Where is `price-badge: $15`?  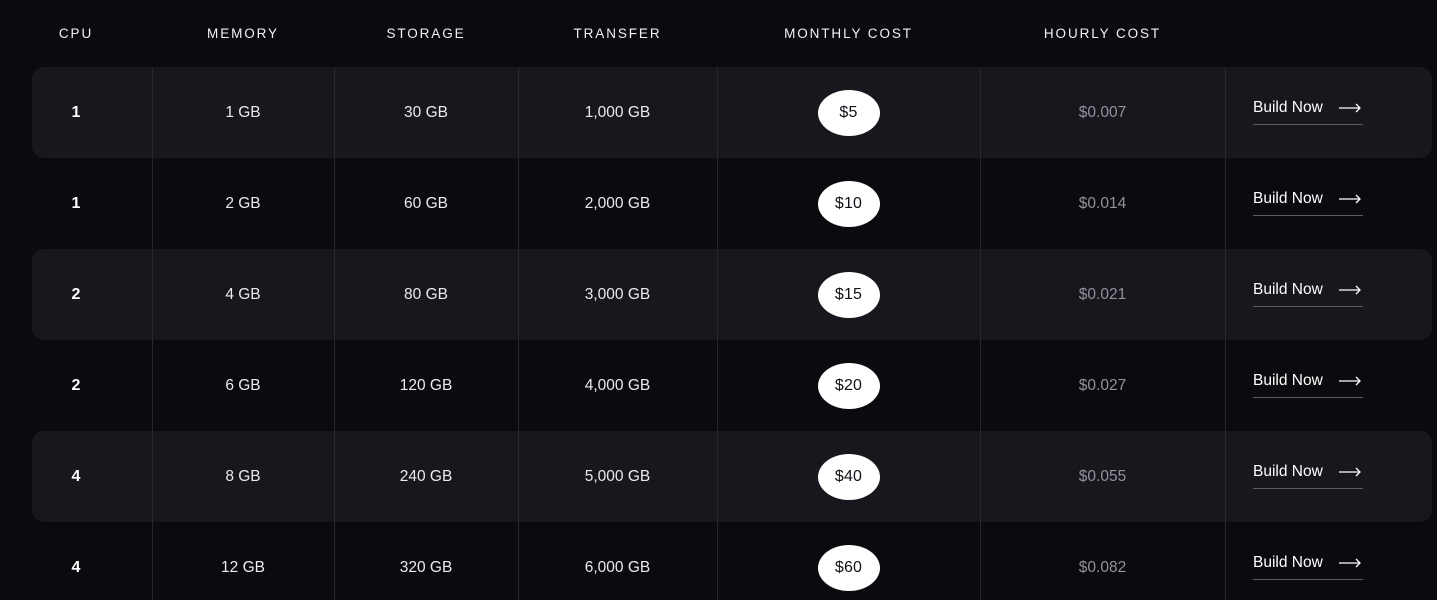 price-badge: $15 is located at coordinates (848, 294).